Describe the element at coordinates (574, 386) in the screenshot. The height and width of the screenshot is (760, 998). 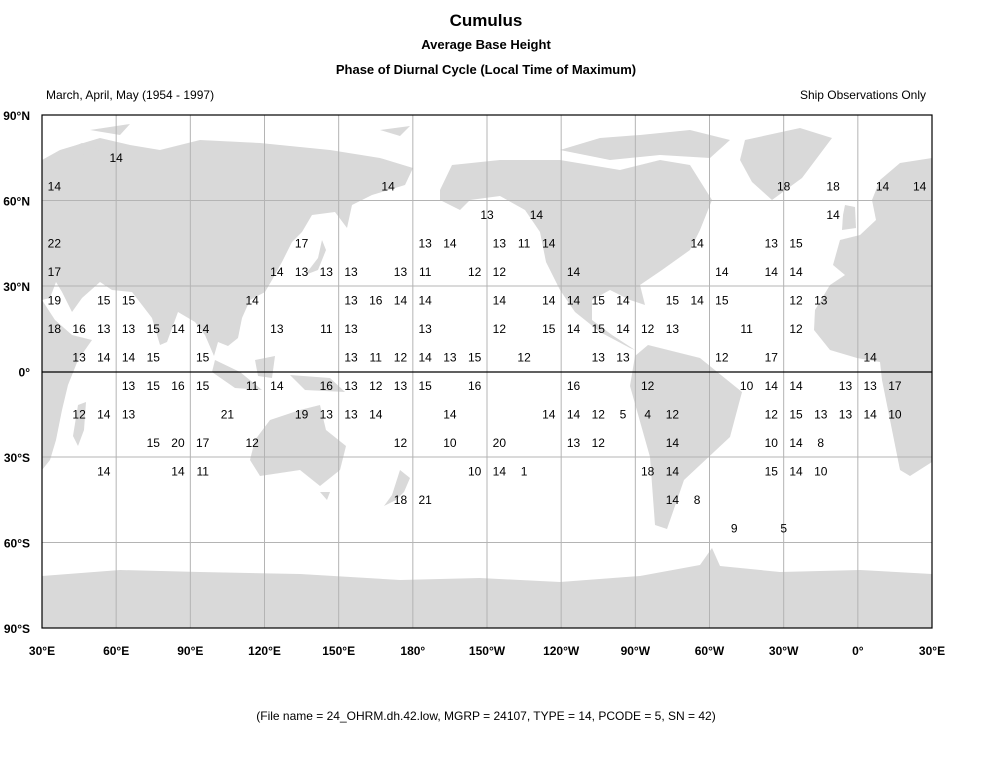
I see `data-label: 16` at that location.